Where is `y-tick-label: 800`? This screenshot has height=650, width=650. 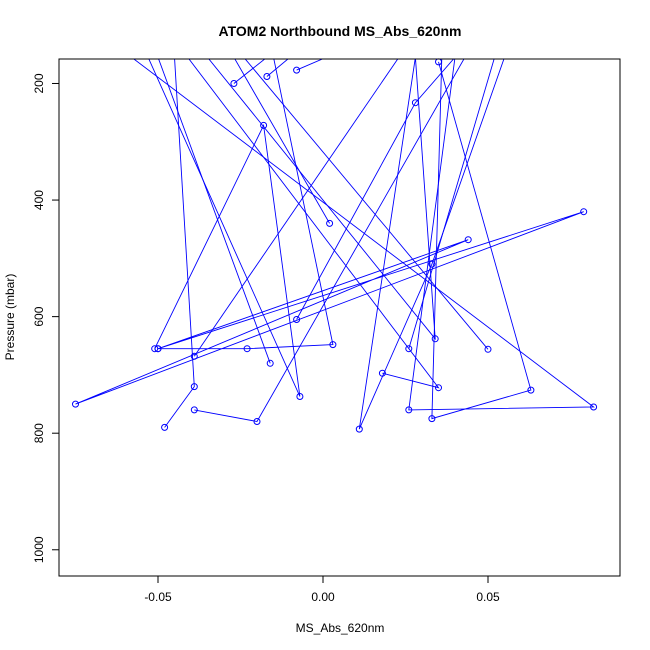
y-tick-label: 800 is located at coordinates (39, 433).